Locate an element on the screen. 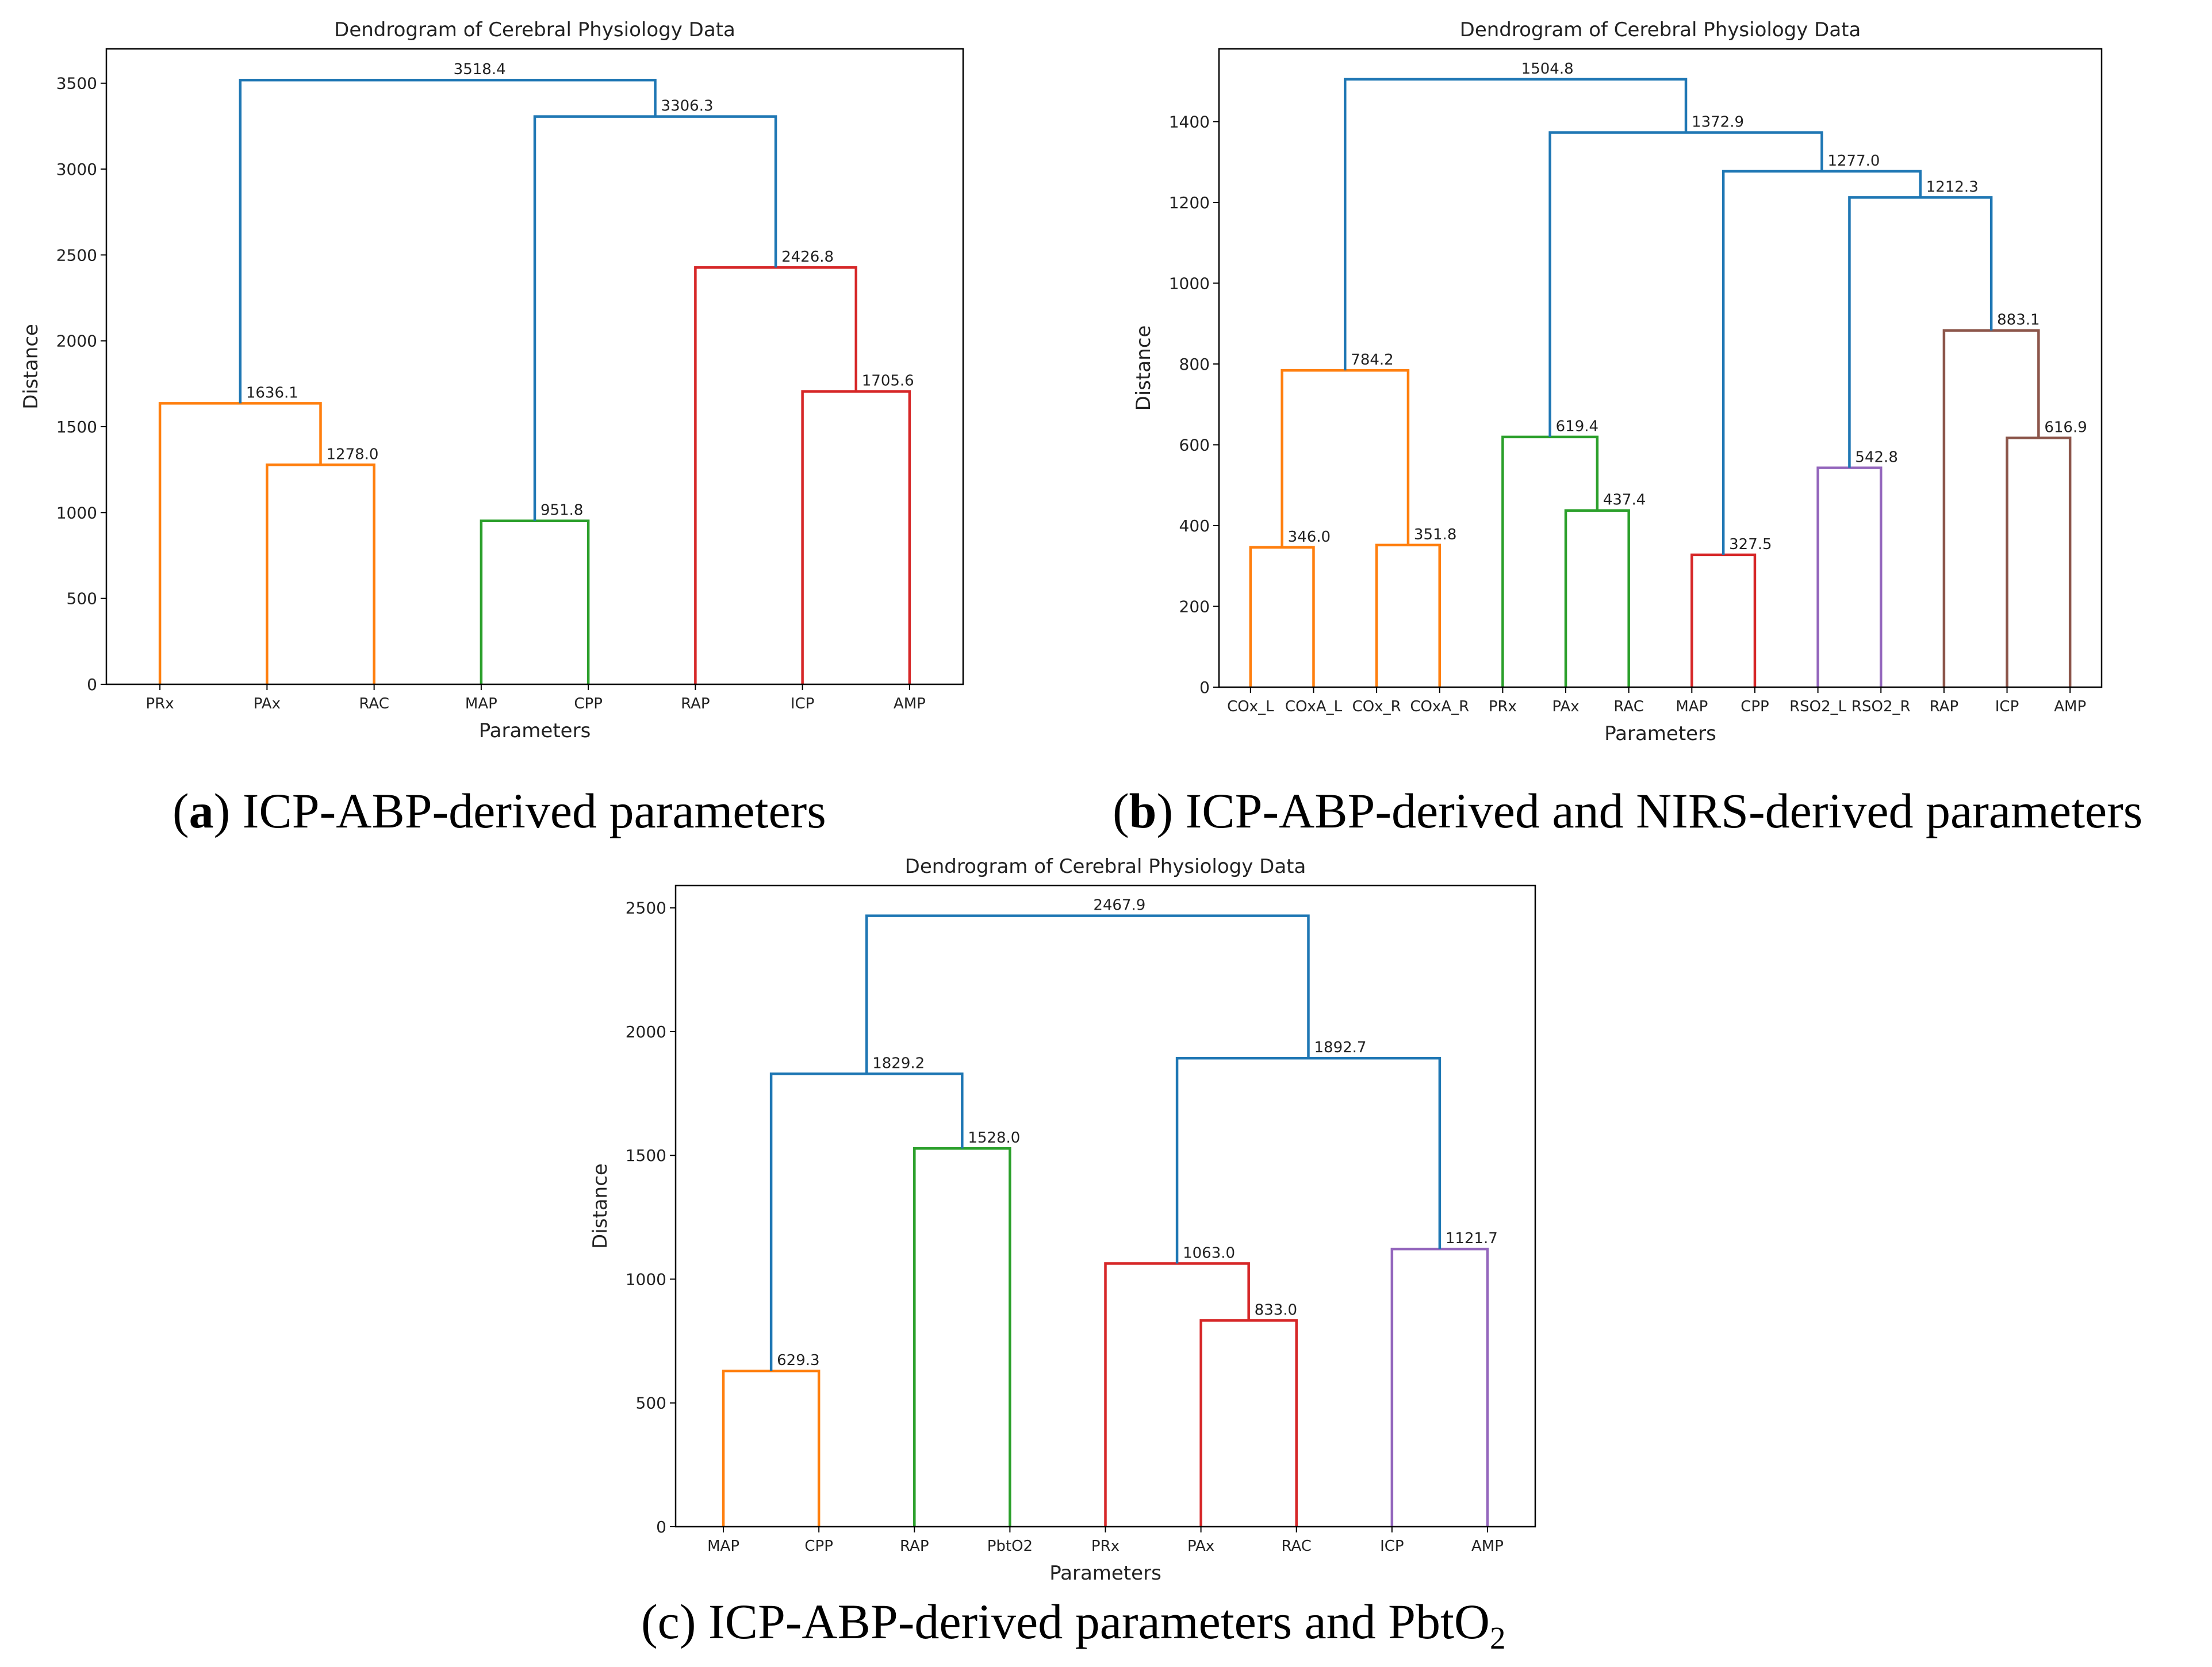 The width and height of the screenshot is (2212, 1667). plot-frame is located at coordinates (534, 366).